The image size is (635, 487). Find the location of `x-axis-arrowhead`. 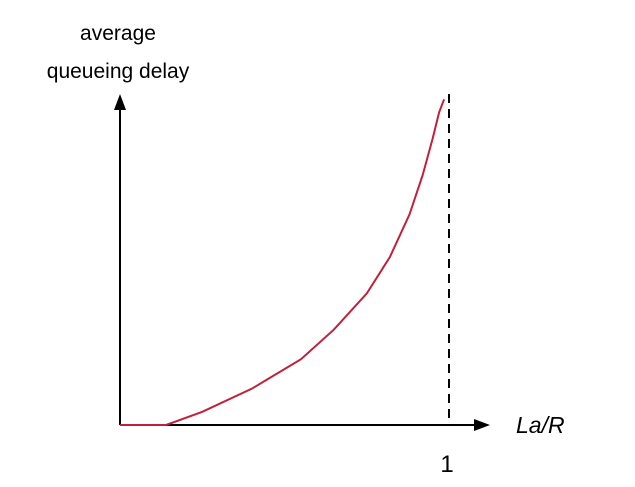

x-axis-arrowhead is located at coordinates (482, 425).